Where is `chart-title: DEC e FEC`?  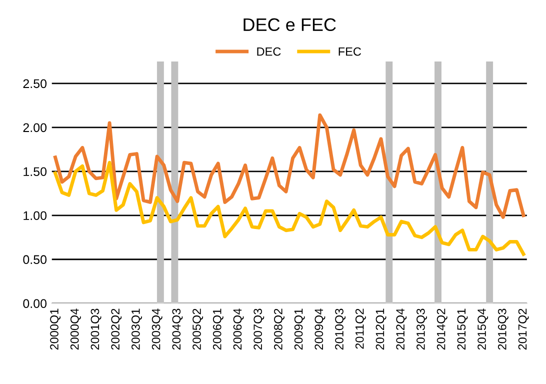 chart-title: DEC e FEC is located at coordinates (290, 25).